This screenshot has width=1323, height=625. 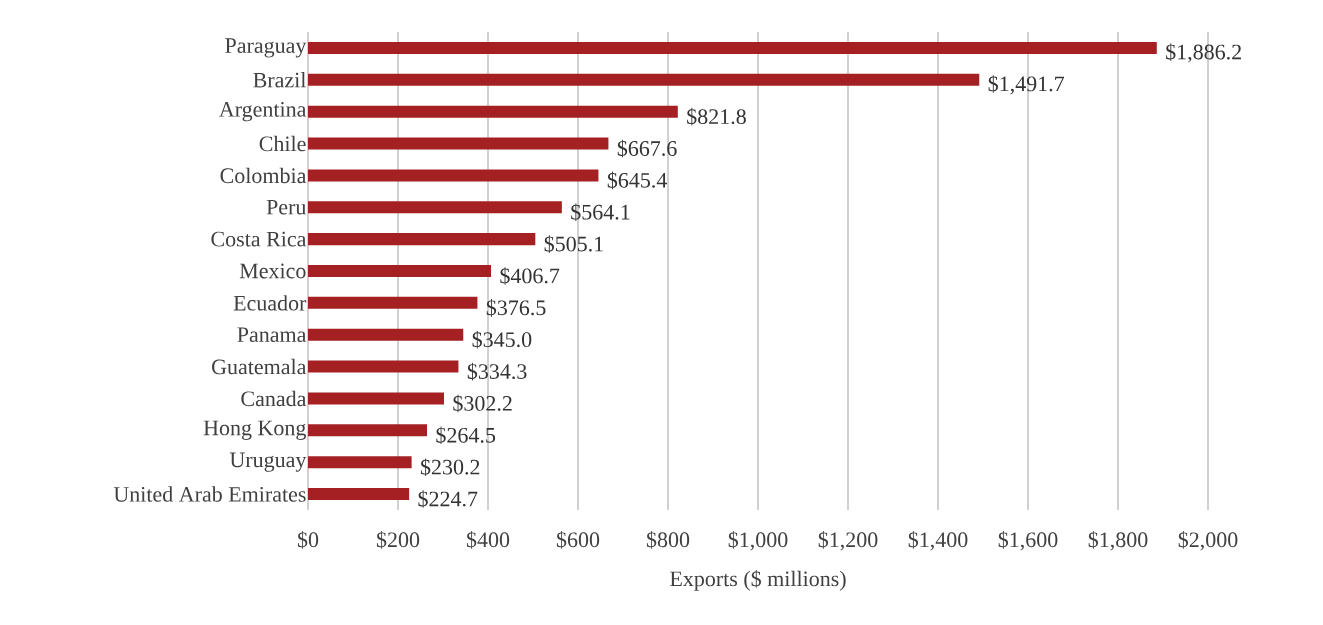 What do you see at coordinates (448, 499) in the screenshot?
I see `data-label: $224.7` at bounding box center [448, 499].